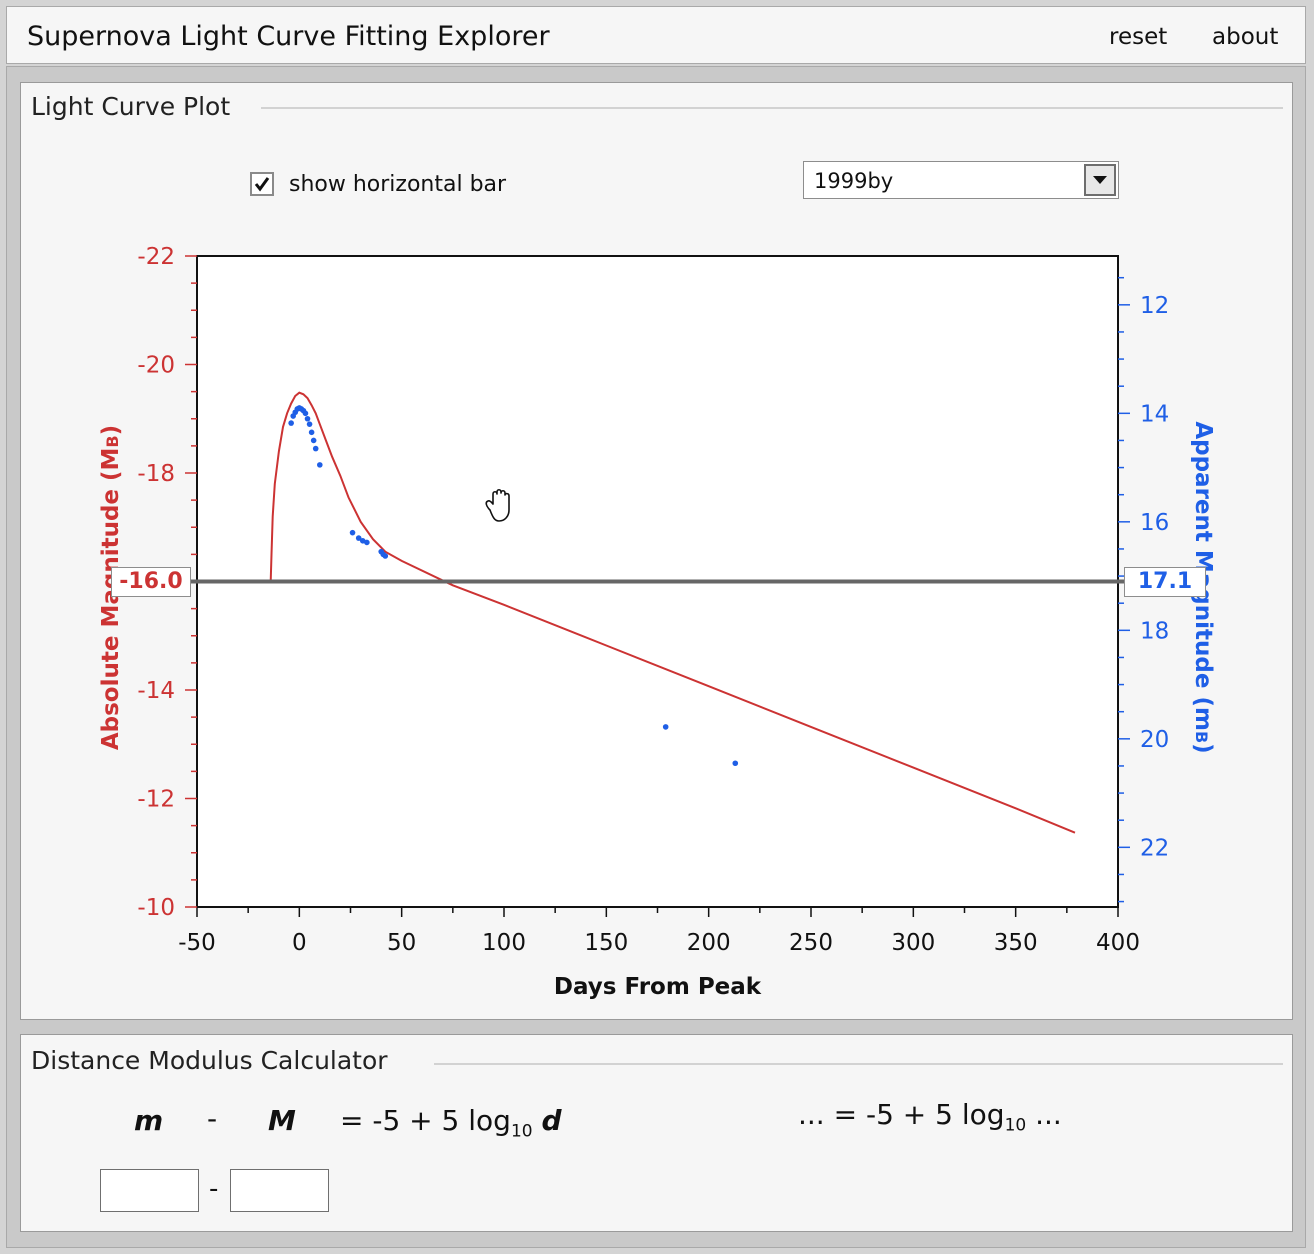 This screenshot has width=1314, height=1254. Describe the element at coordinates (1154, 414) in the screenshot. I see `right-tick-label: 14` at that location.